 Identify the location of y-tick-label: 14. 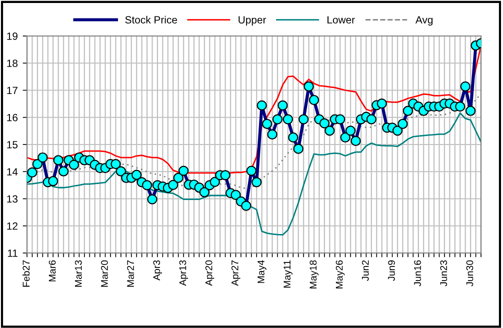
(12, 172).